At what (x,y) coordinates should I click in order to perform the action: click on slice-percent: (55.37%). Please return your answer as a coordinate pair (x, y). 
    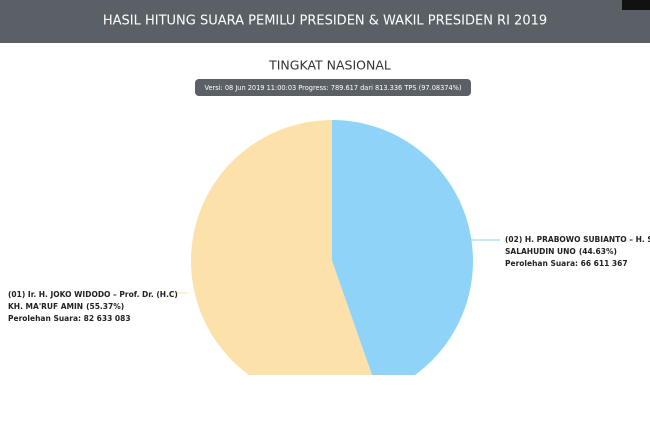
    Looking at the image, I should click on (105, 306).